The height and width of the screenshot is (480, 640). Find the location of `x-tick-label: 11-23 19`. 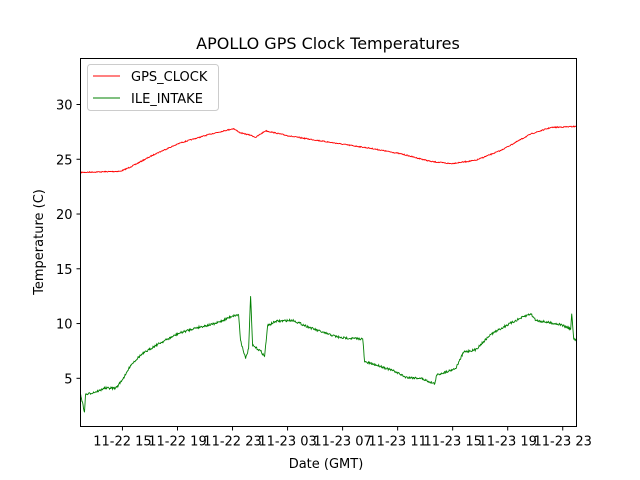

x-tick-label: 11-23 19 is located at coordinates (507, 442).